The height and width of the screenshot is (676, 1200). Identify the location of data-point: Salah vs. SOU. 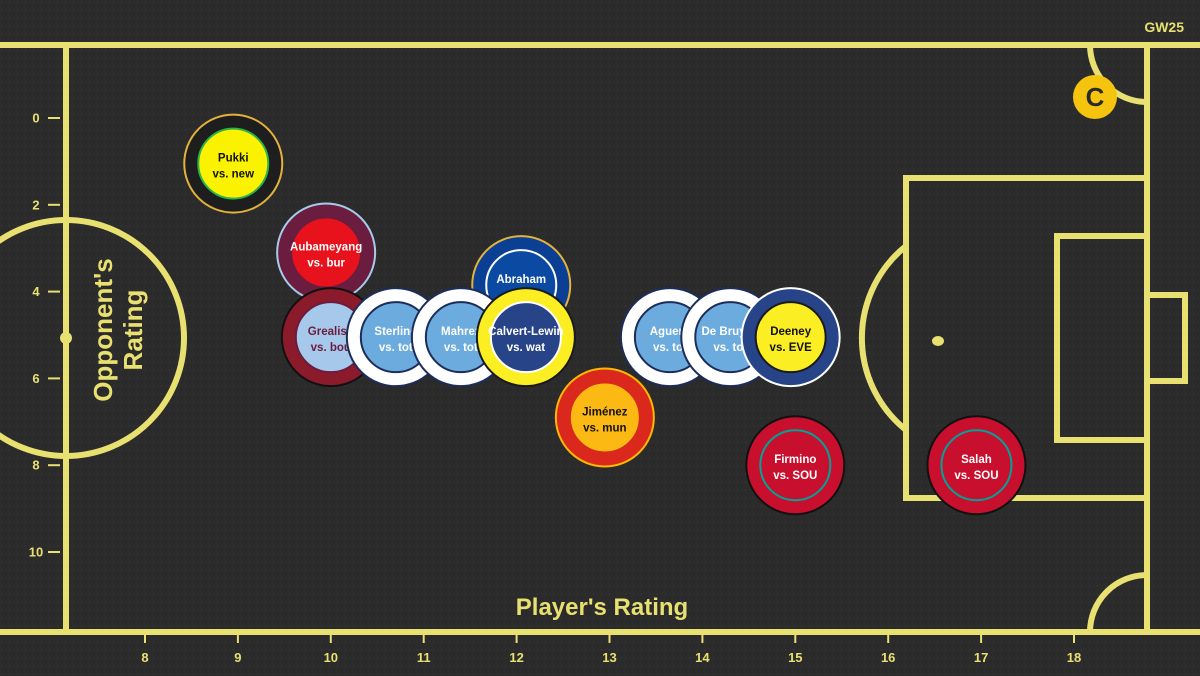
(976, 465).